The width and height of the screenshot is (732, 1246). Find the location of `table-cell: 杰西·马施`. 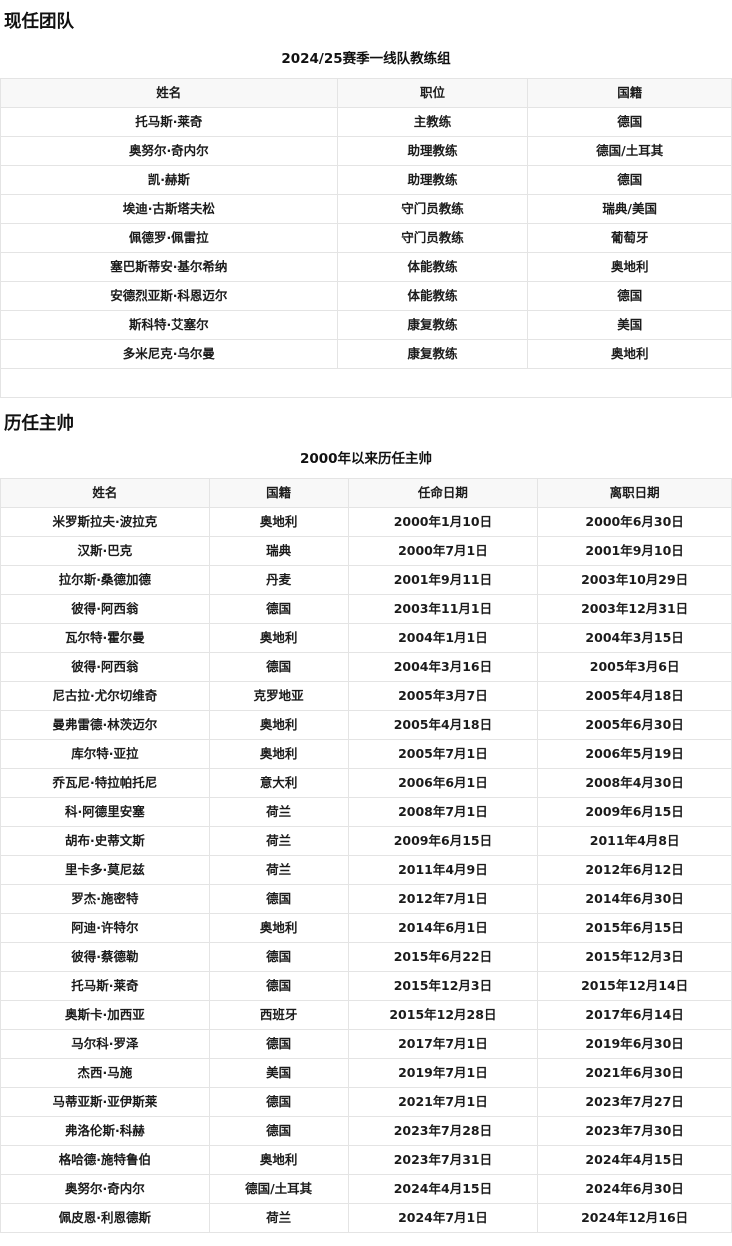

table-cell: 杰西·马施 is located at coordinates (105, 1073).